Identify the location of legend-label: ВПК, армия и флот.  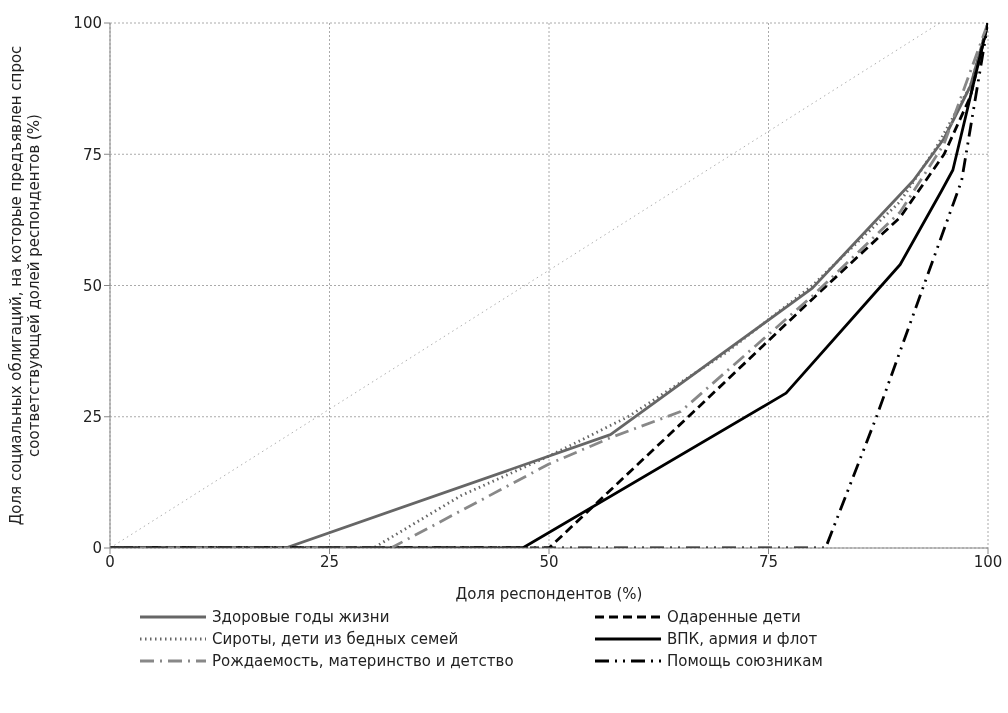
(742, 639).